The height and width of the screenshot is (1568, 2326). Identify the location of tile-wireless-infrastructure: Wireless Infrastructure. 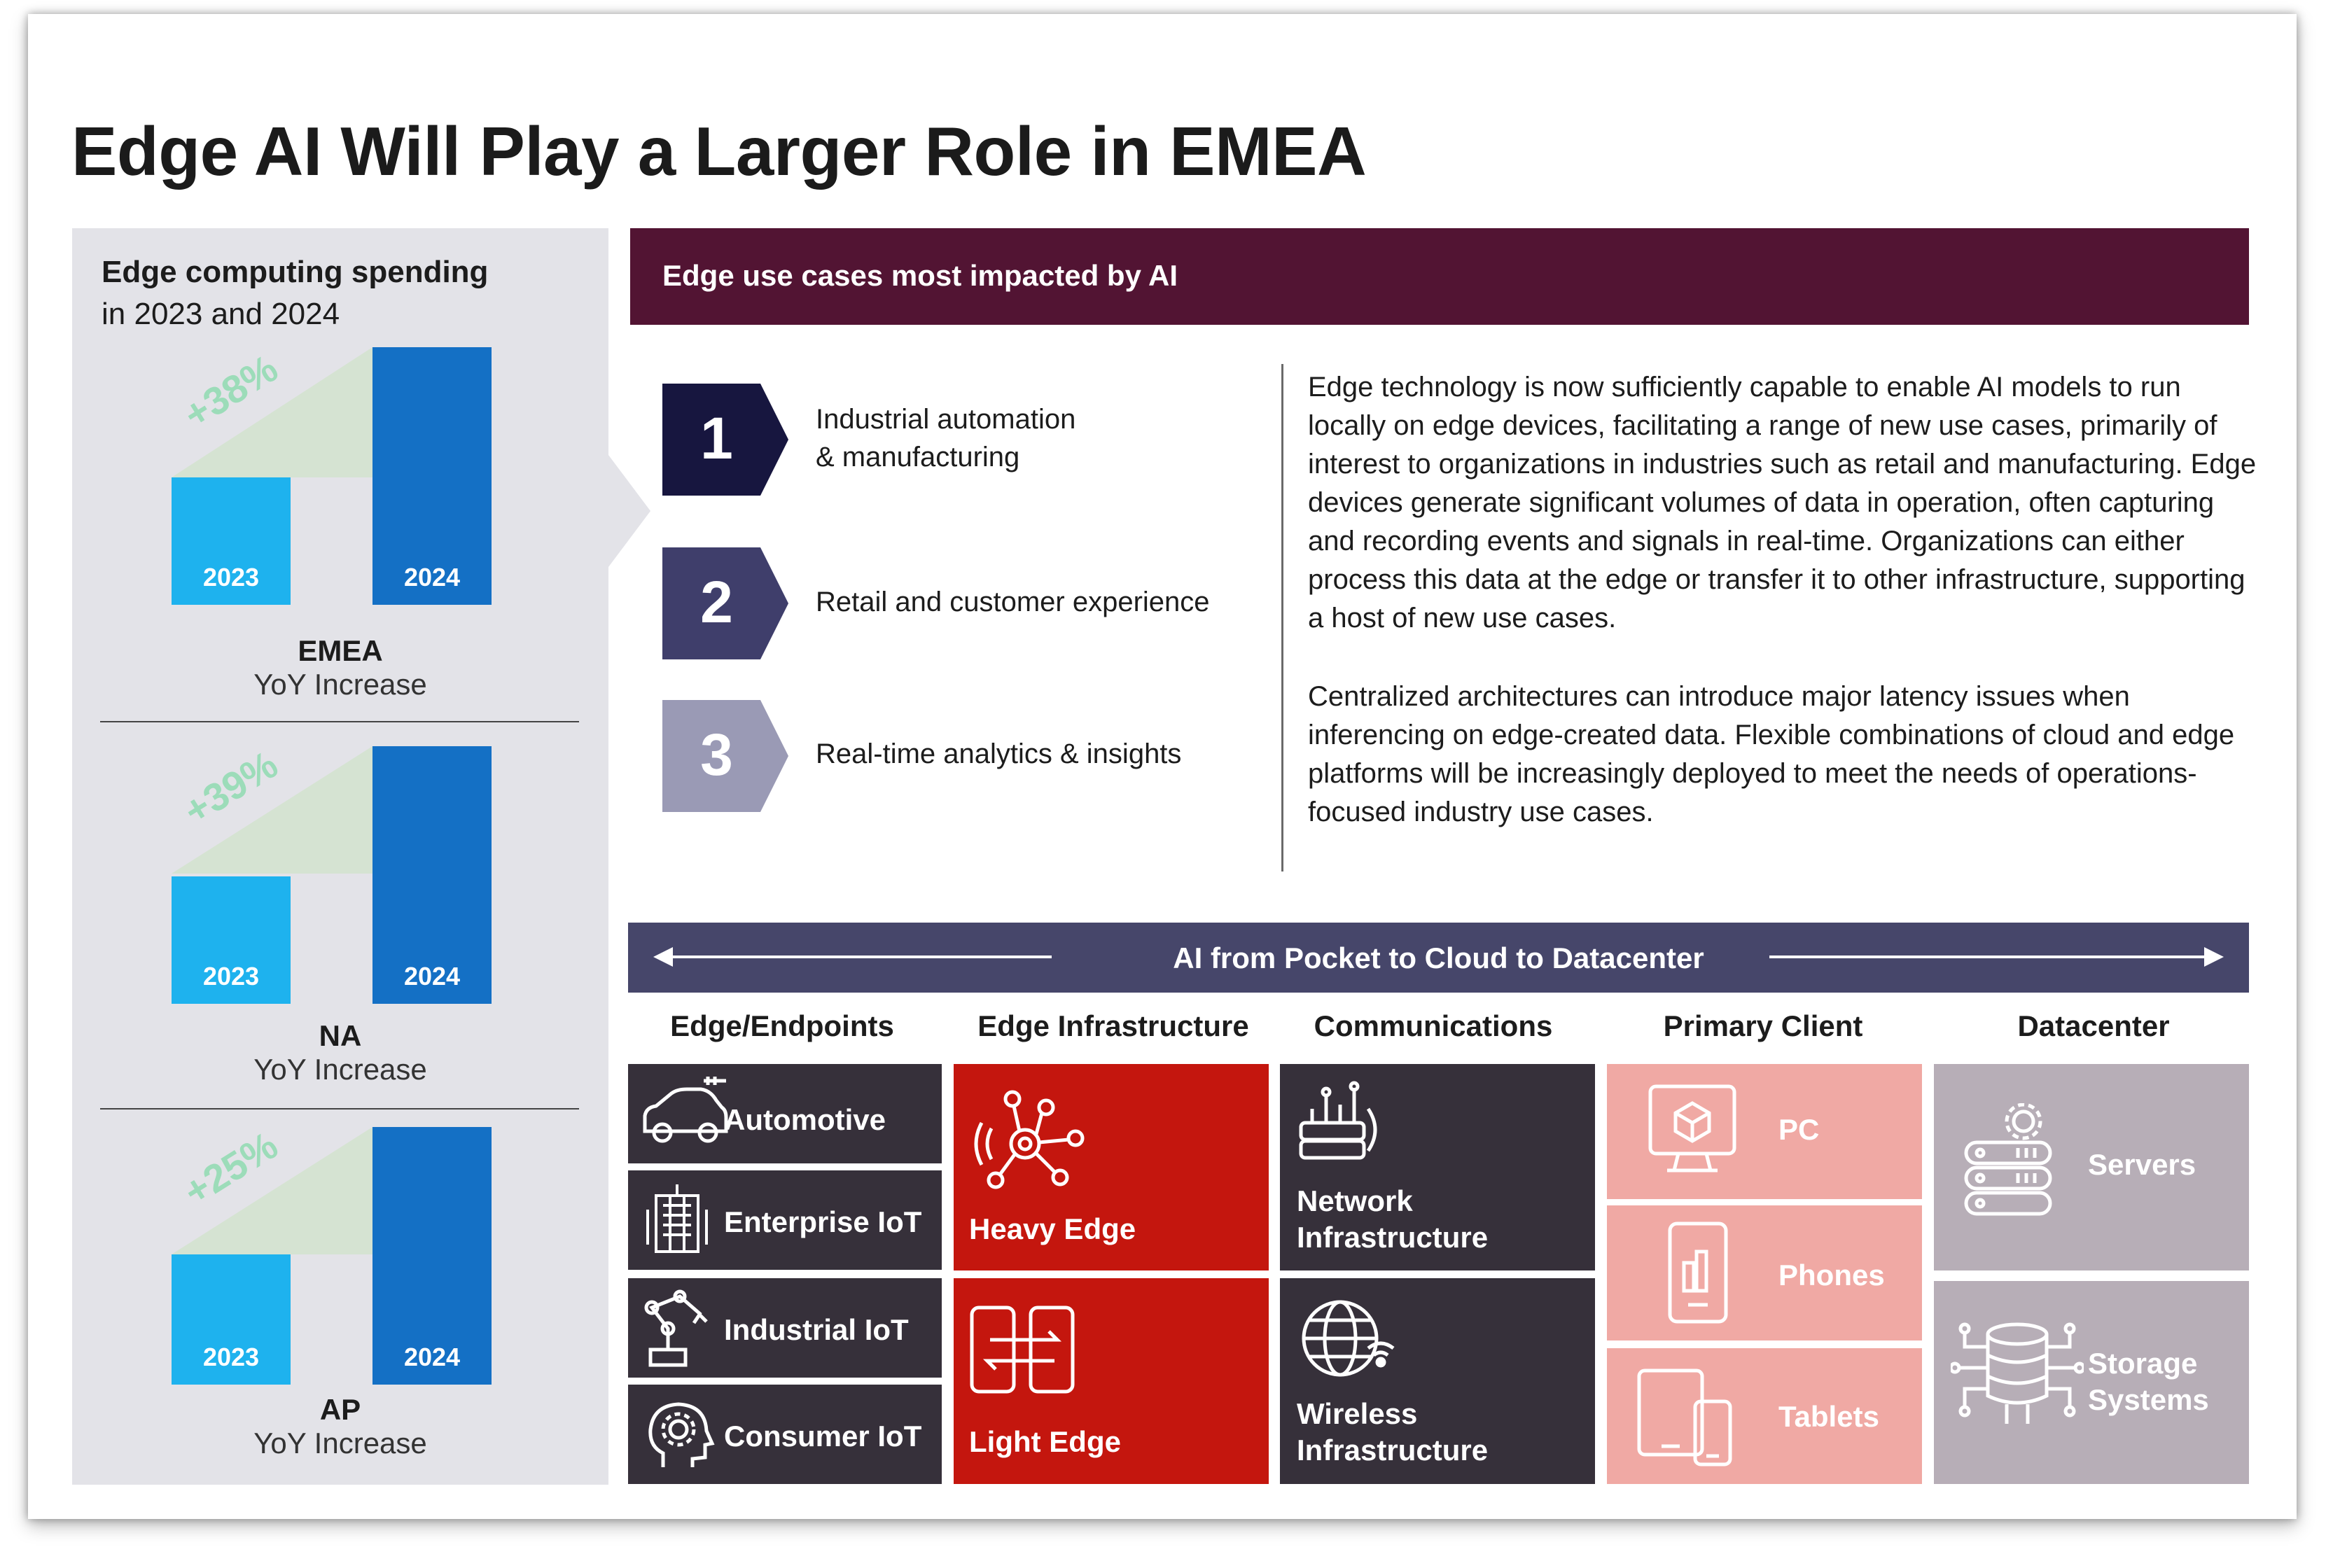
(1438, 1381).